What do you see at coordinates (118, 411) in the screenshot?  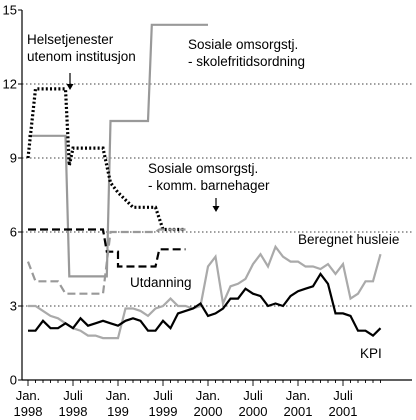 I see `x-tick-label-2-bottom: 199` at bounding box center [118, 411].